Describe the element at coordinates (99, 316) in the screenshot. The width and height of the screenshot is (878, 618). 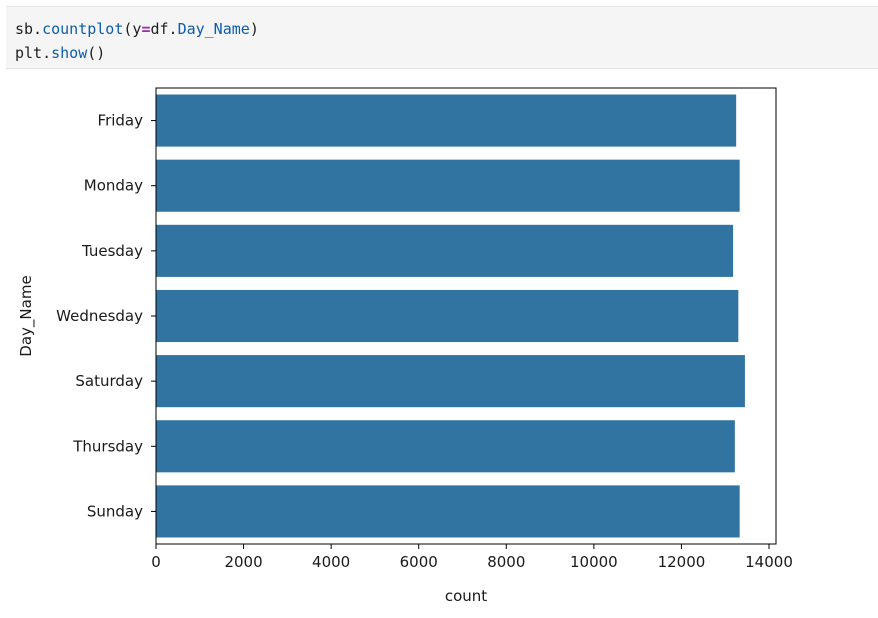
I see `y-tick-label-wednesday: Wednesday` at that location.